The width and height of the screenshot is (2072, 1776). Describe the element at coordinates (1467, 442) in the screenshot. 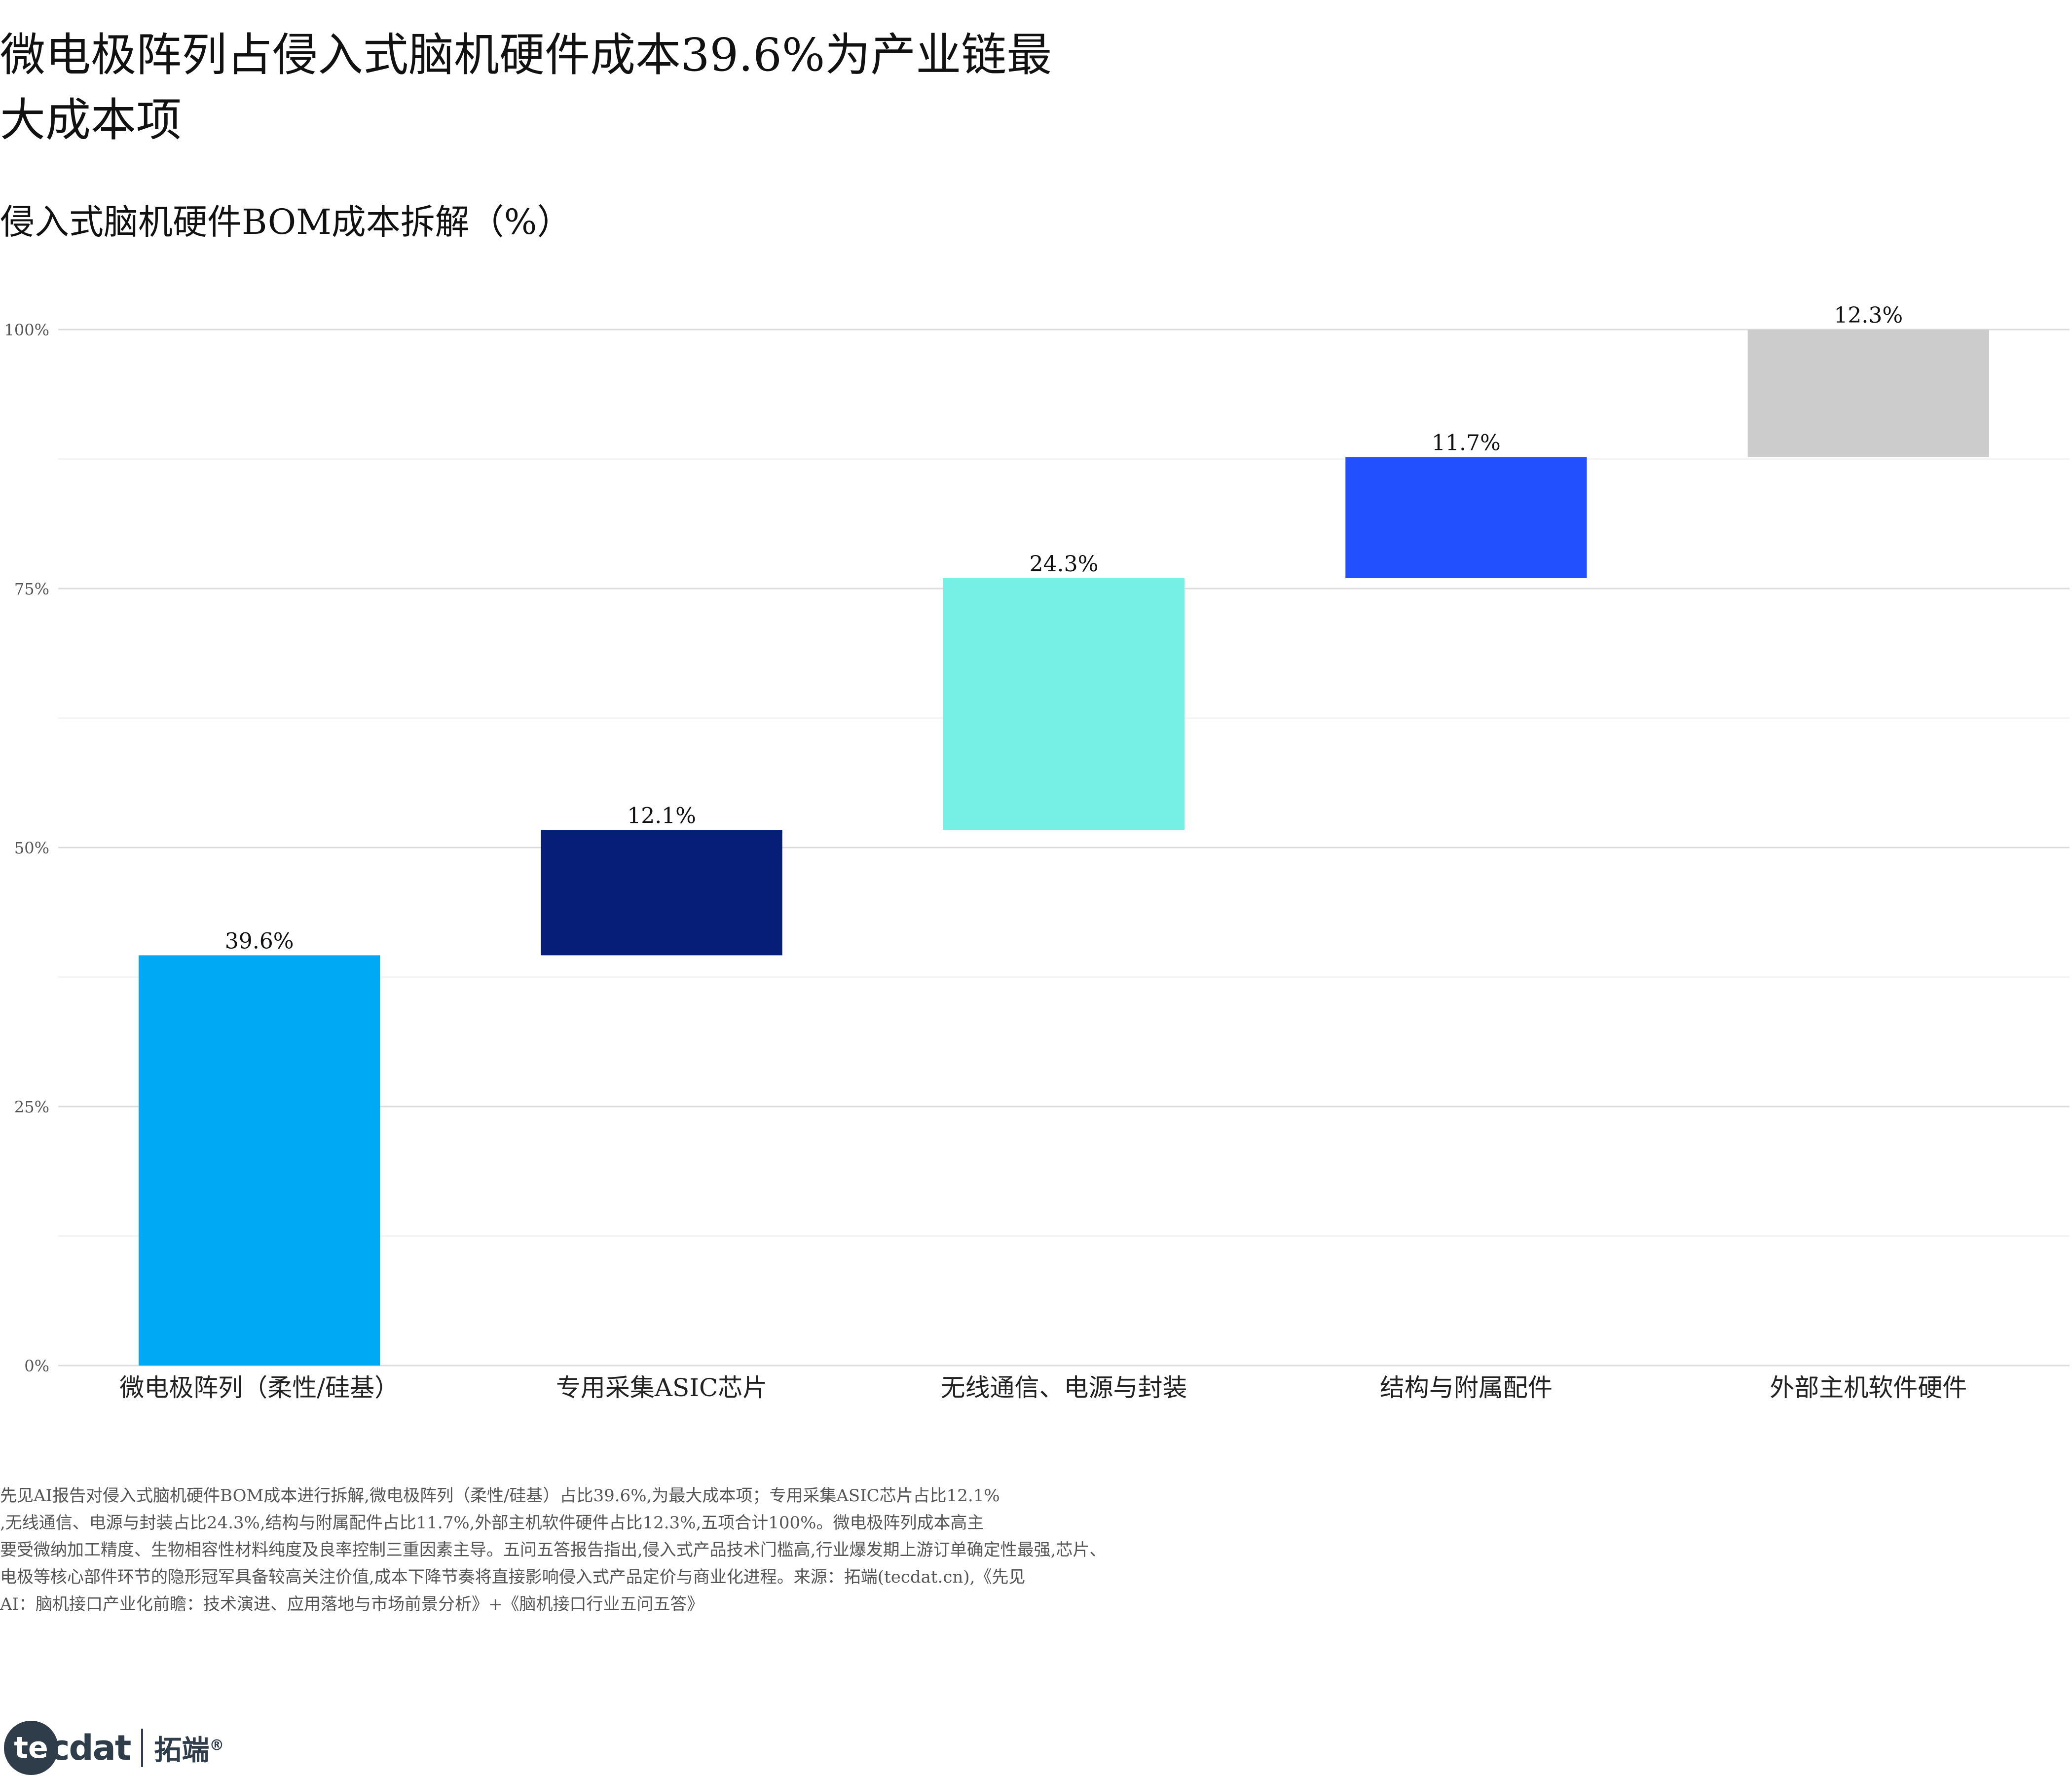

I see `data-label: 11.7%` at that location.